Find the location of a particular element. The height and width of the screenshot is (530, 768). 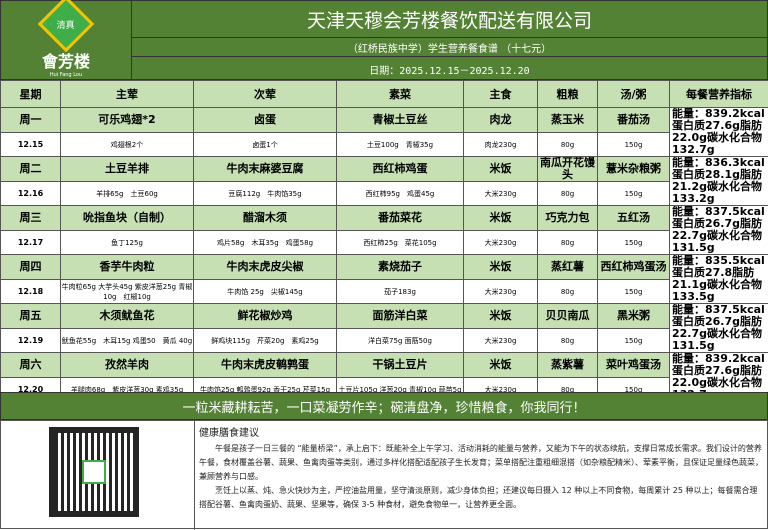

dish-name: 蒸红薯 is located at coordinates (568, 267).